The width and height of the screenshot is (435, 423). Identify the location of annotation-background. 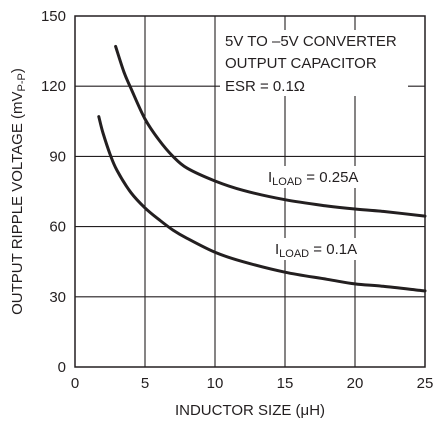
(314, 63).